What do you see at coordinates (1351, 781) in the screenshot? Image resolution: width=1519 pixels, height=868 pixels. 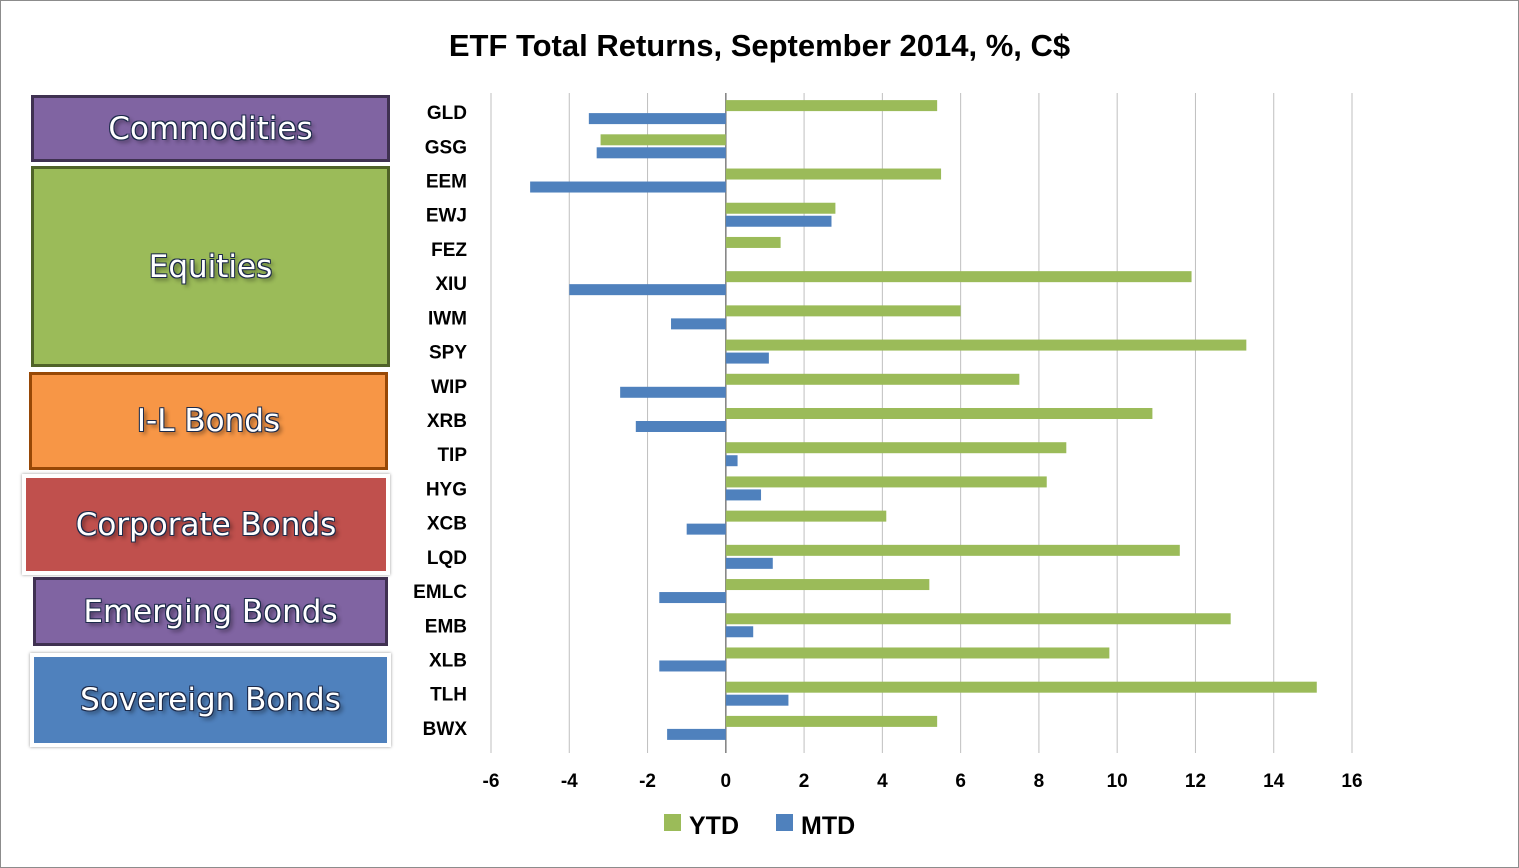 I see `x-tick-label: 16` at bounding box center [1351, 781].